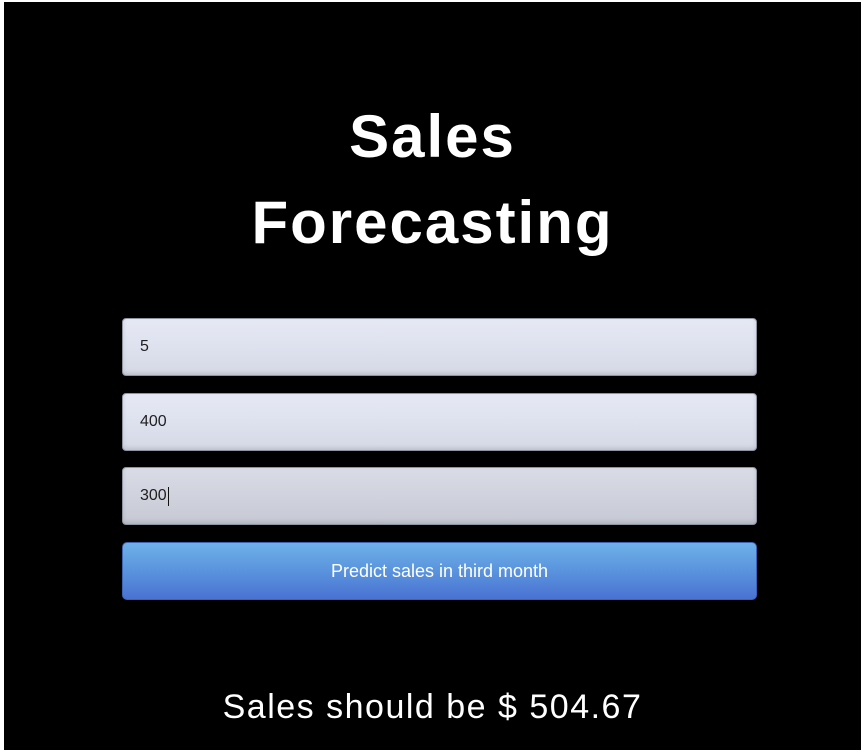  What do you see at coordinates (439, 422) in the screenshot?
I see `second-month-input: 400` at bounding box center [439, 422].